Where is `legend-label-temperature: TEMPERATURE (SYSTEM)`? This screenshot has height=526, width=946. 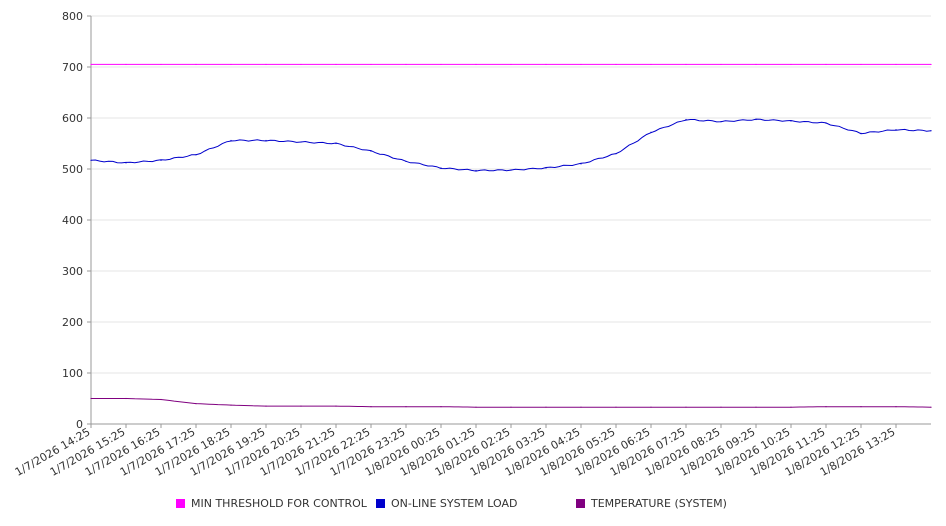 legend-label-temperature: TEMPERATURE (SYSTEM) is located at coordinates (659, 503).